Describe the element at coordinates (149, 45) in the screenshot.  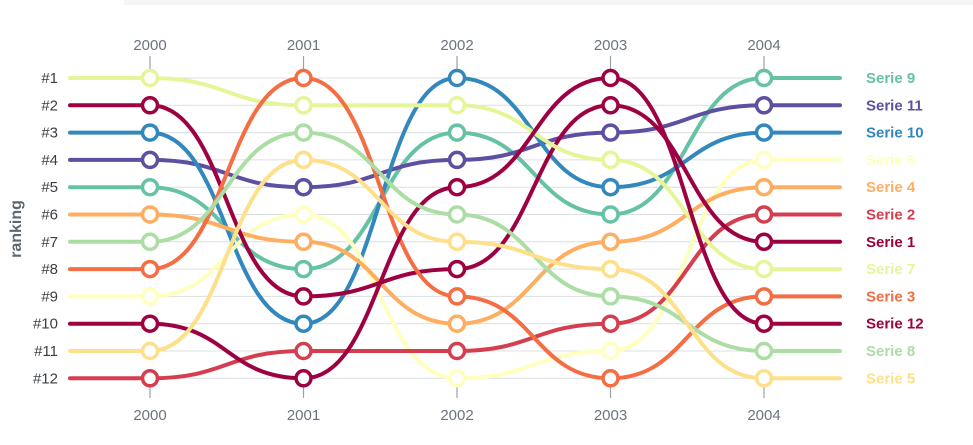
I see `x-tick-label-top: 2000` at that location.